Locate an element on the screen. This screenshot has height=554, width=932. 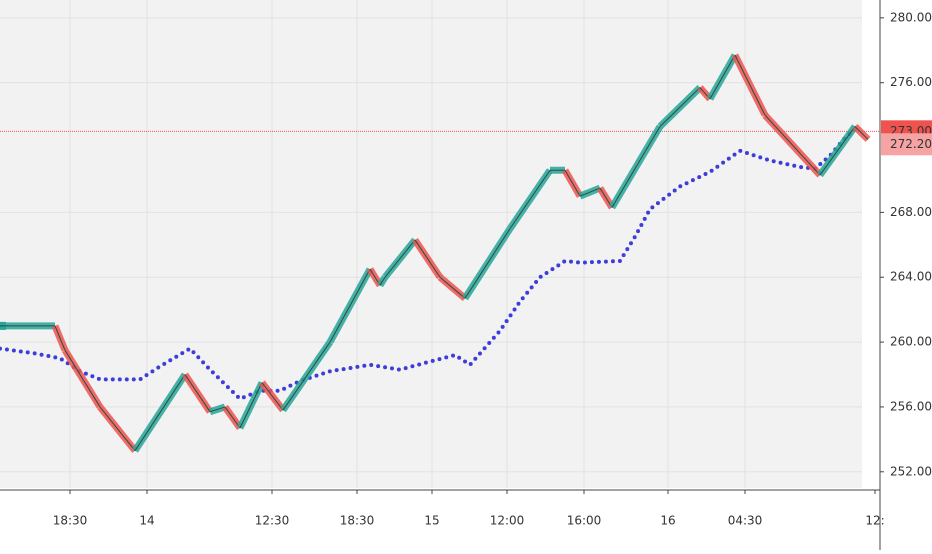
x-tick-label: 12:00 is located at coordinates (507, 521).